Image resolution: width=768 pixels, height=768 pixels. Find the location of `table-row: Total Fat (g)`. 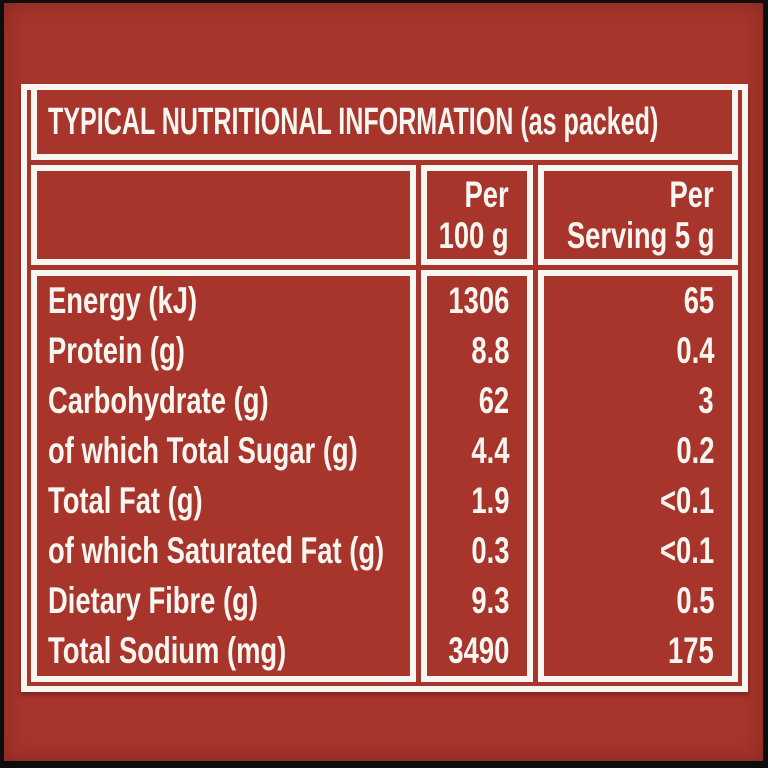

table-row: Total Fat (g) is located at coordinates (223, 501).